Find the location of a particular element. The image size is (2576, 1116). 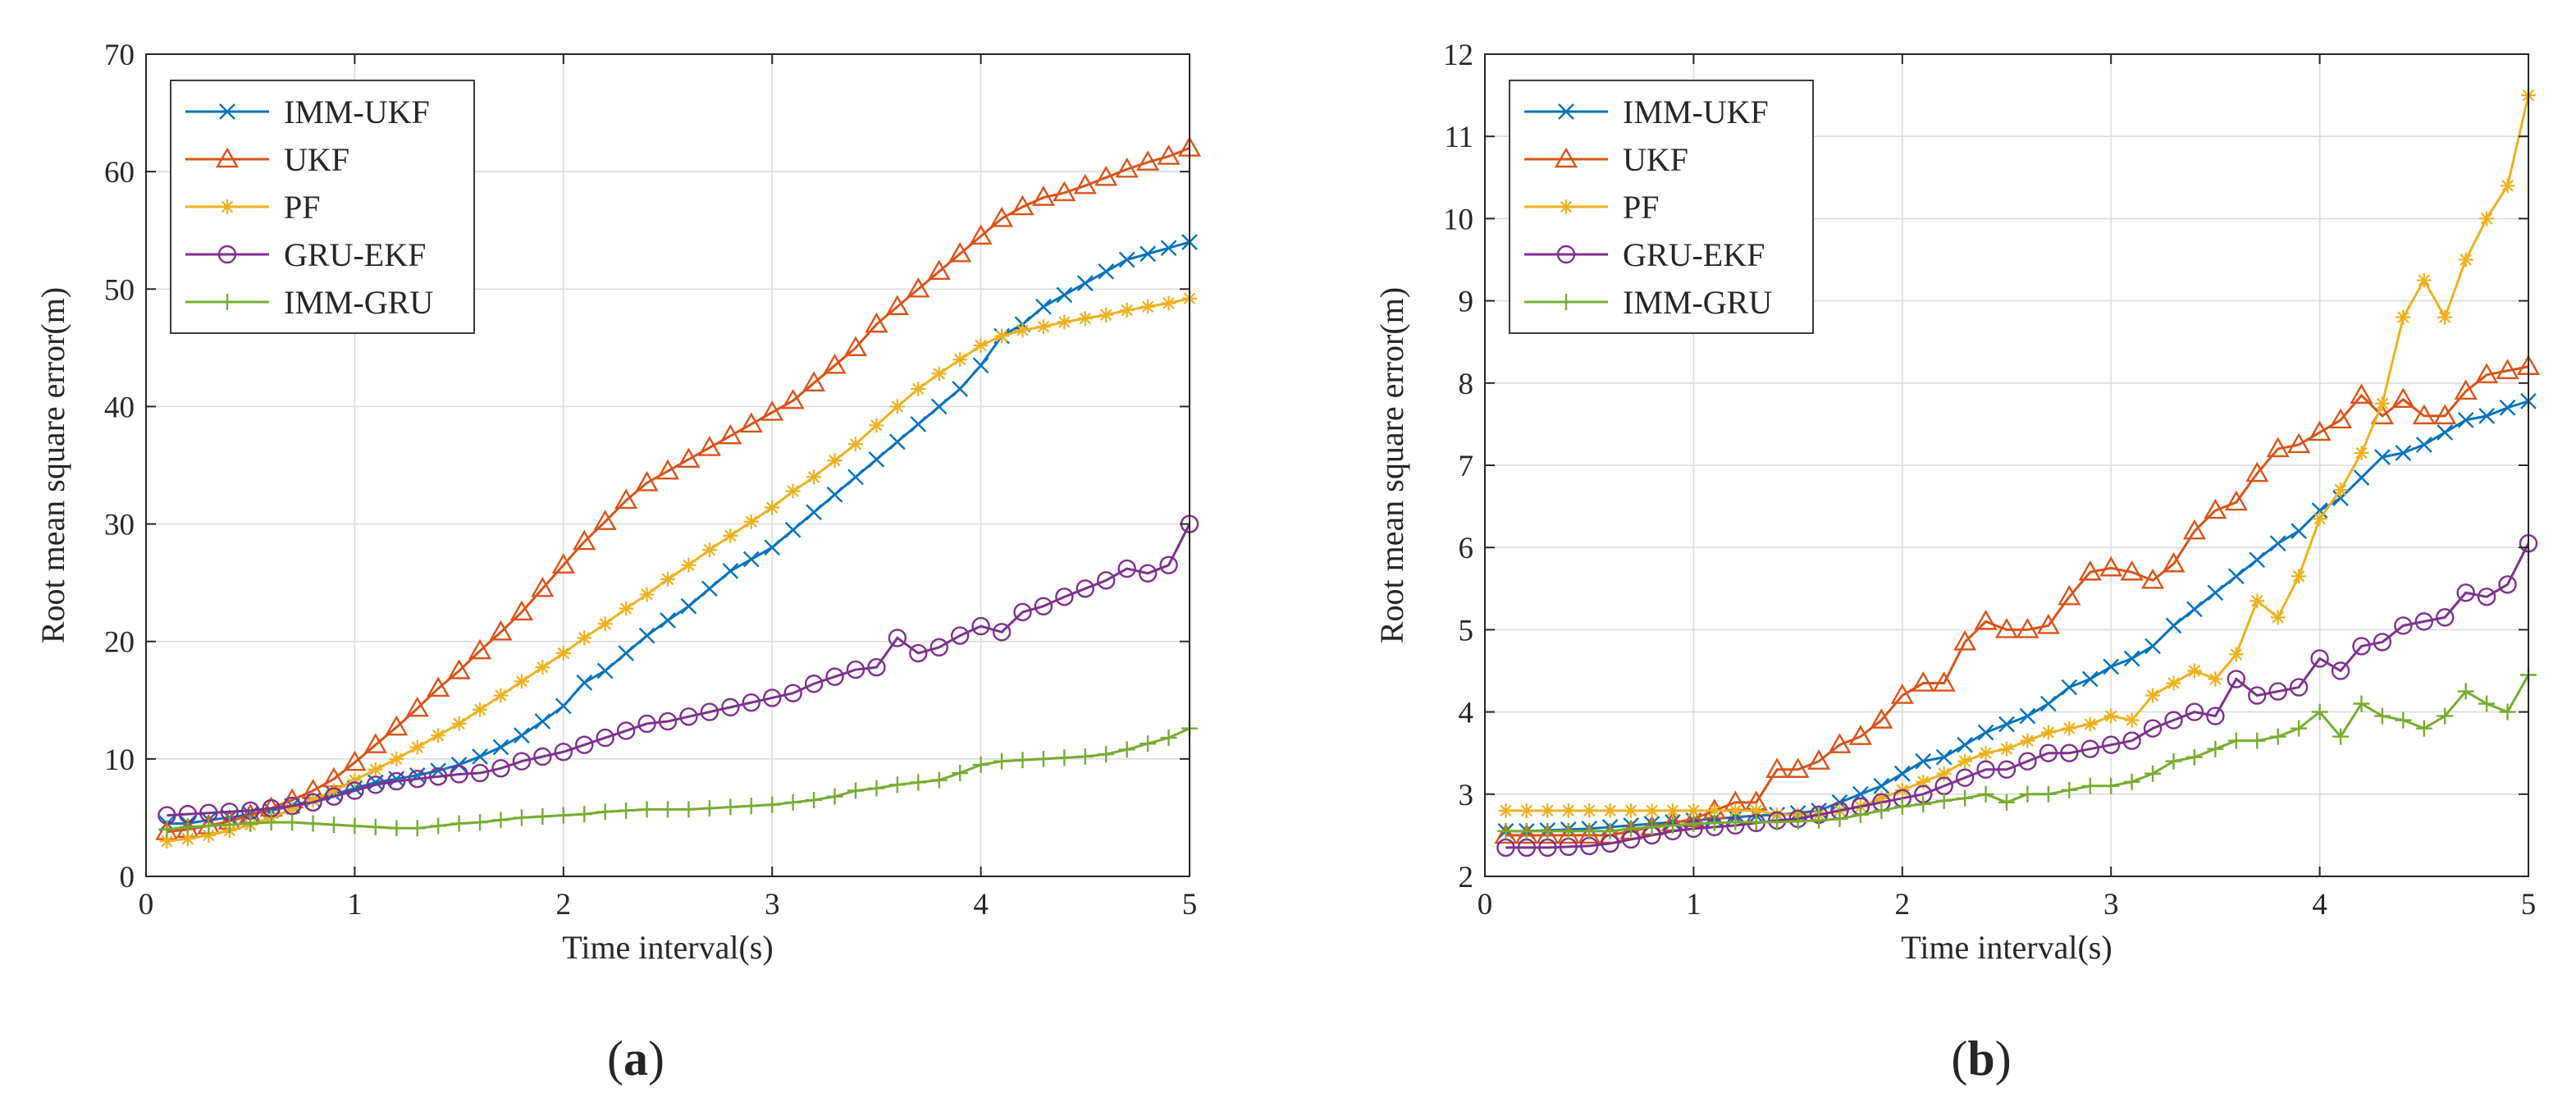

a-legend: IMM-UKF UKF PF GRU-EKF IMM-GRU is located at coordinates (322, 207).